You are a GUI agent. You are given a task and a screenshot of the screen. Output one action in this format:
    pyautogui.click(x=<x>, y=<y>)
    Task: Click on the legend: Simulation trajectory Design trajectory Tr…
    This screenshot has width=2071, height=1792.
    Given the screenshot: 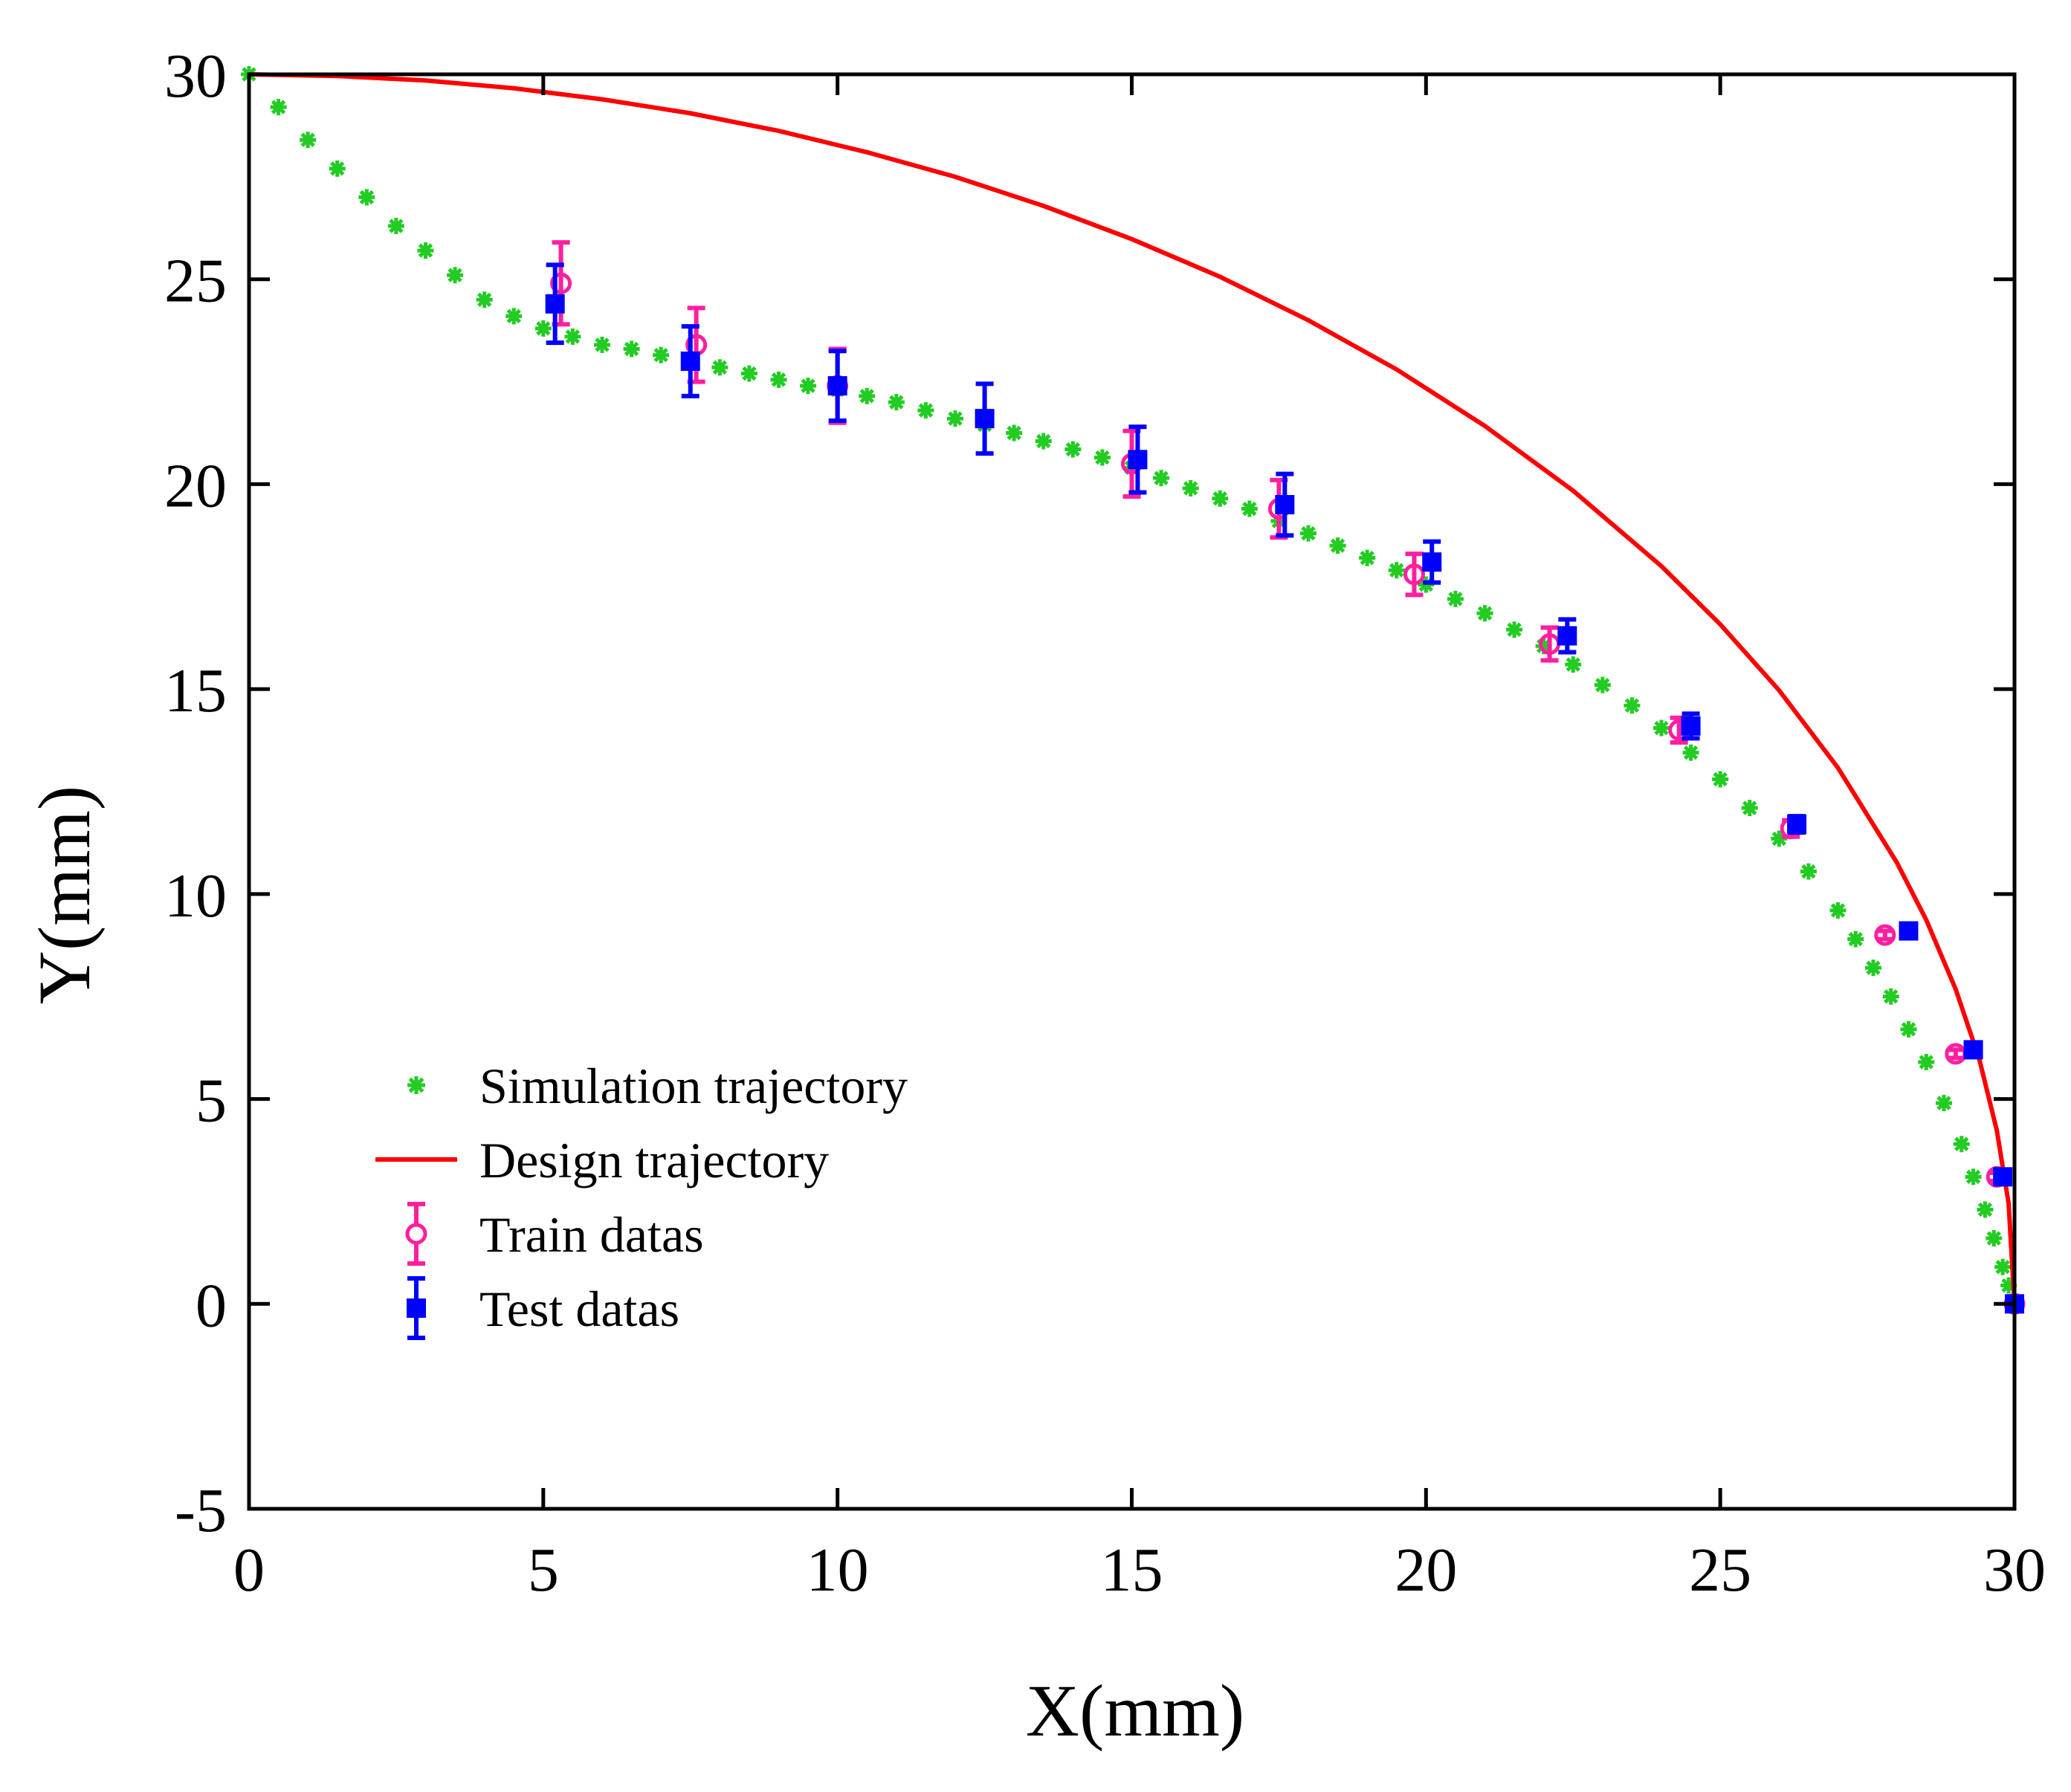 What is the action you would take?
    pyautogui.click(x=642, y=1199)
    